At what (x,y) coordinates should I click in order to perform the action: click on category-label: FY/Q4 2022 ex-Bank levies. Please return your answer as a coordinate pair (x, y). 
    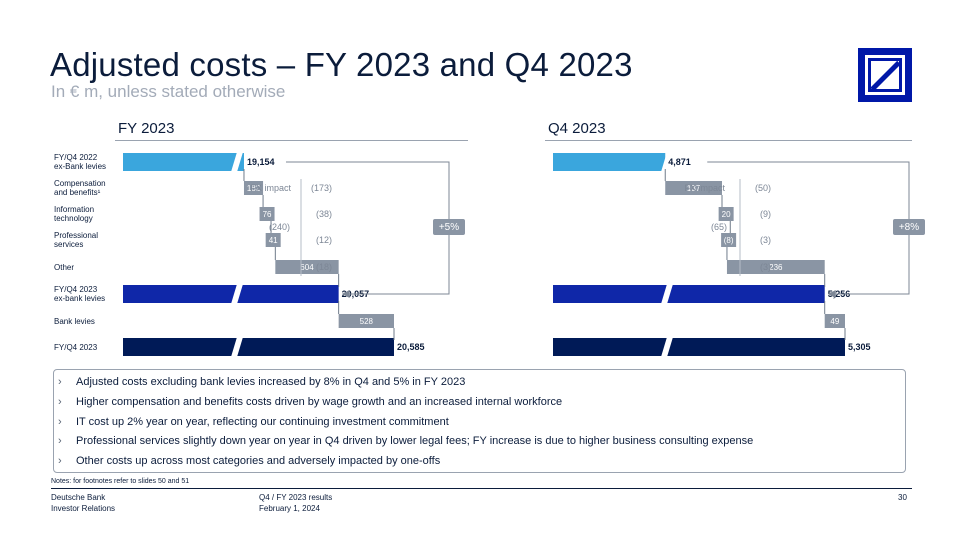
    Looking at the image, I should click on (84, 162).